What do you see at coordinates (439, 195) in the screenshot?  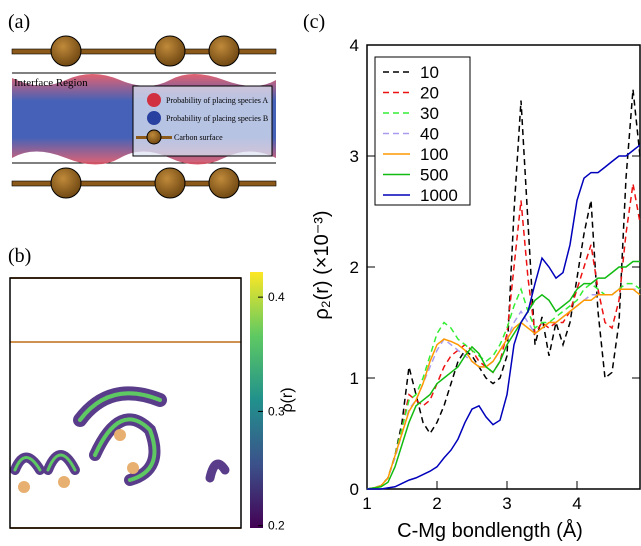 I see `legend-label: 1000` at bounding box center [439, 195].